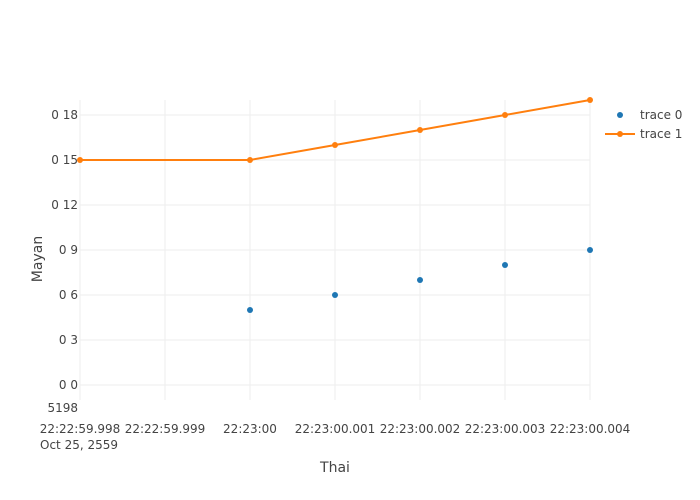 The width and height of the screenshot is (700, 500). I want to click on x-tick-label: 22:23:00.003, so click(505, 429).